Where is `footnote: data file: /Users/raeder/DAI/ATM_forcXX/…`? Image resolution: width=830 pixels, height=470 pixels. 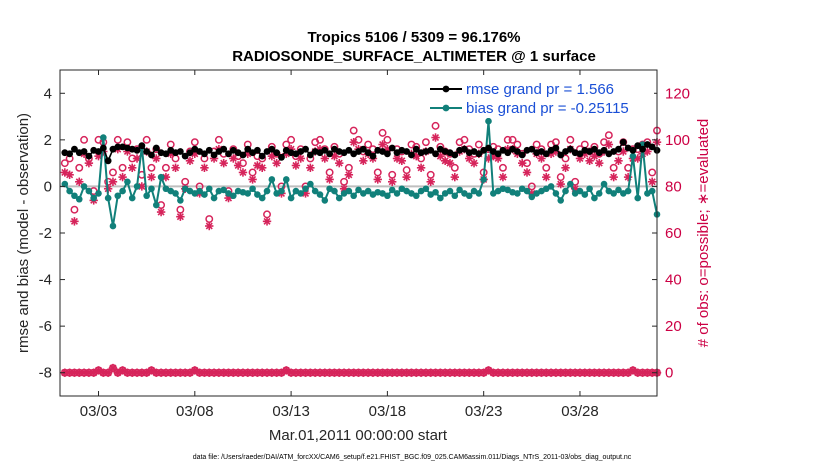 footnote: data file: /Users/raeder/DAI/ATM_forcXX/… is located at coordinates (412, 457).